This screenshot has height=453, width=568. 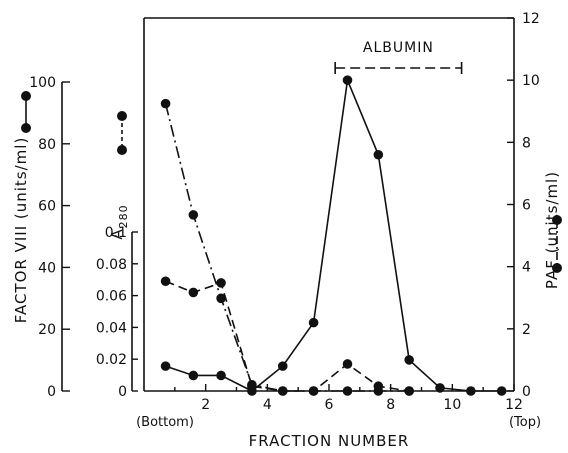 What do you see at coordinates (526, 330) in the screenshot?
I see `paf-tick-label: 2` at bounding box center [526, 330].